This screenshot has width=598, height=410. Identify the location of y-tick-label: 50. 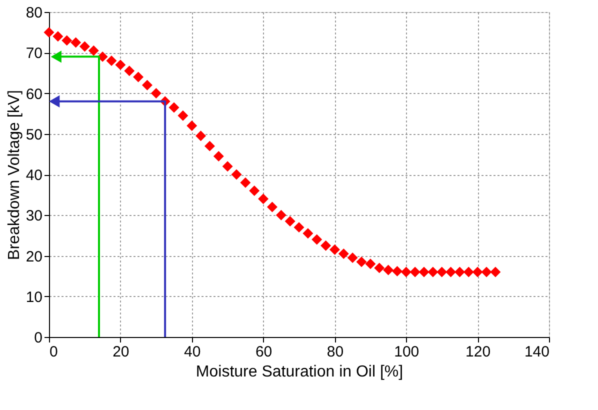
(34, 135).